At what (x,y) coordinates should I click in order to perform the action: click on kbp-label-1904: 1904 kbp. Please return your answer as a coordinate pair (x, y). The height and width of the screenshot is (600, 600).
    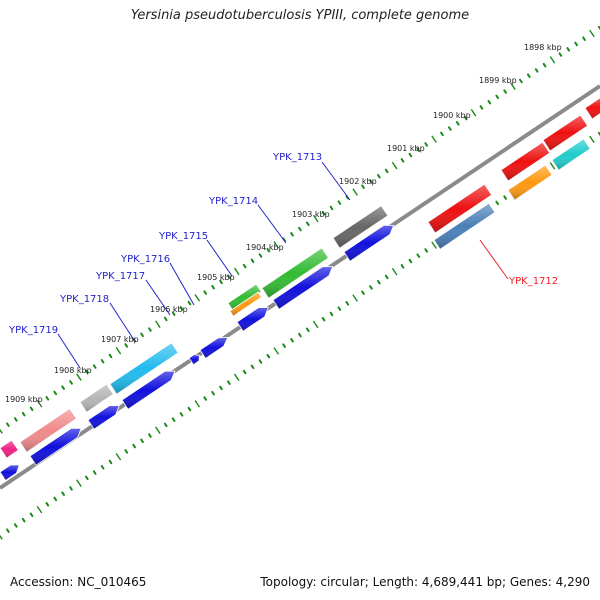
    Looking at the image, I should click on (265, 247).